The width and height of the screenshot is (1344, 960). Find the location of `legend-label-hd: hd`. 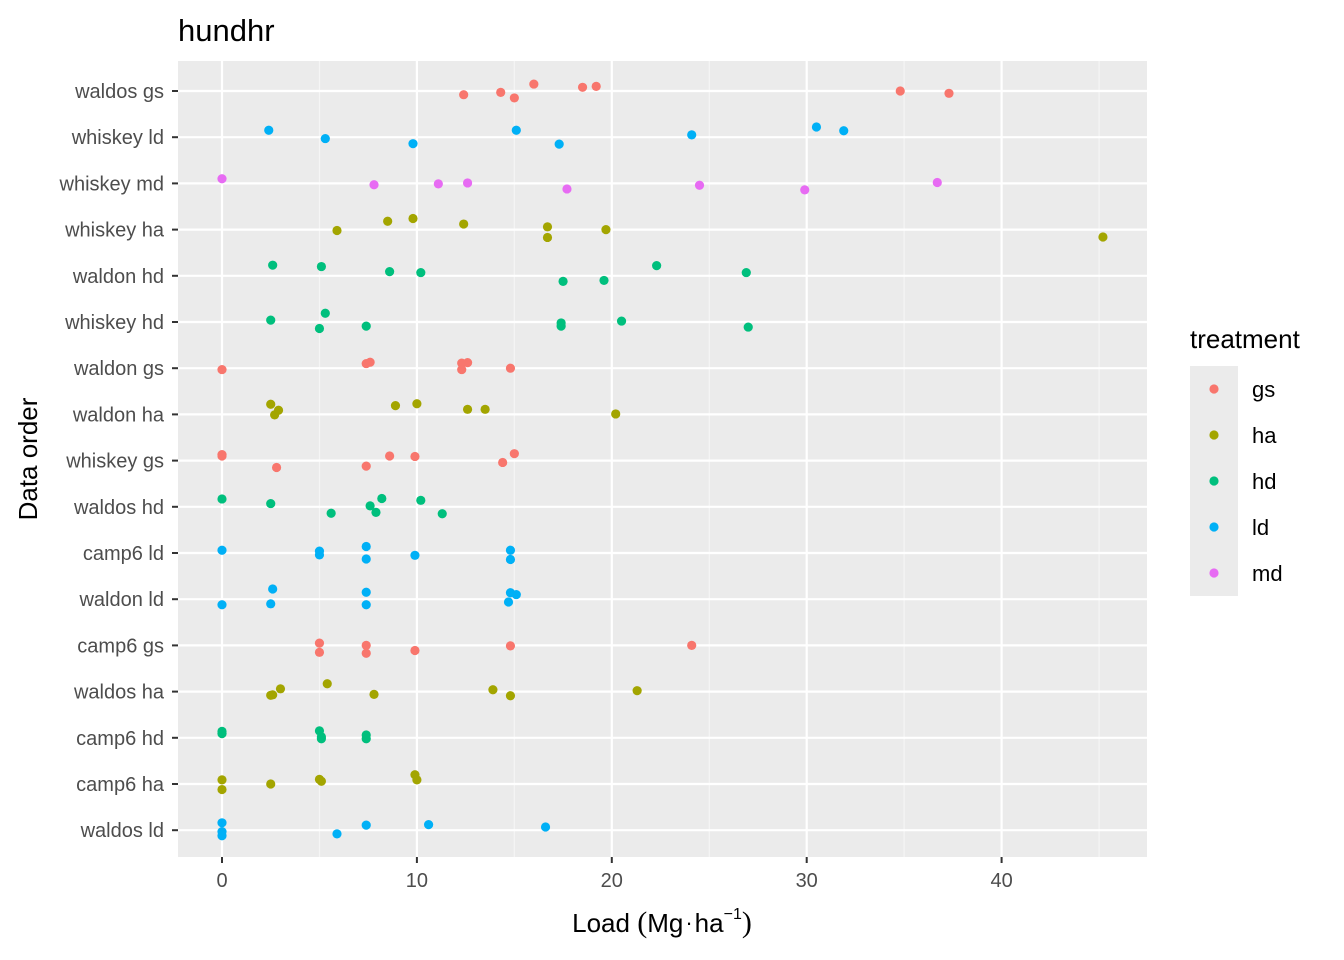

legend-label-hd: hd is located at coordinates (1264, 481).